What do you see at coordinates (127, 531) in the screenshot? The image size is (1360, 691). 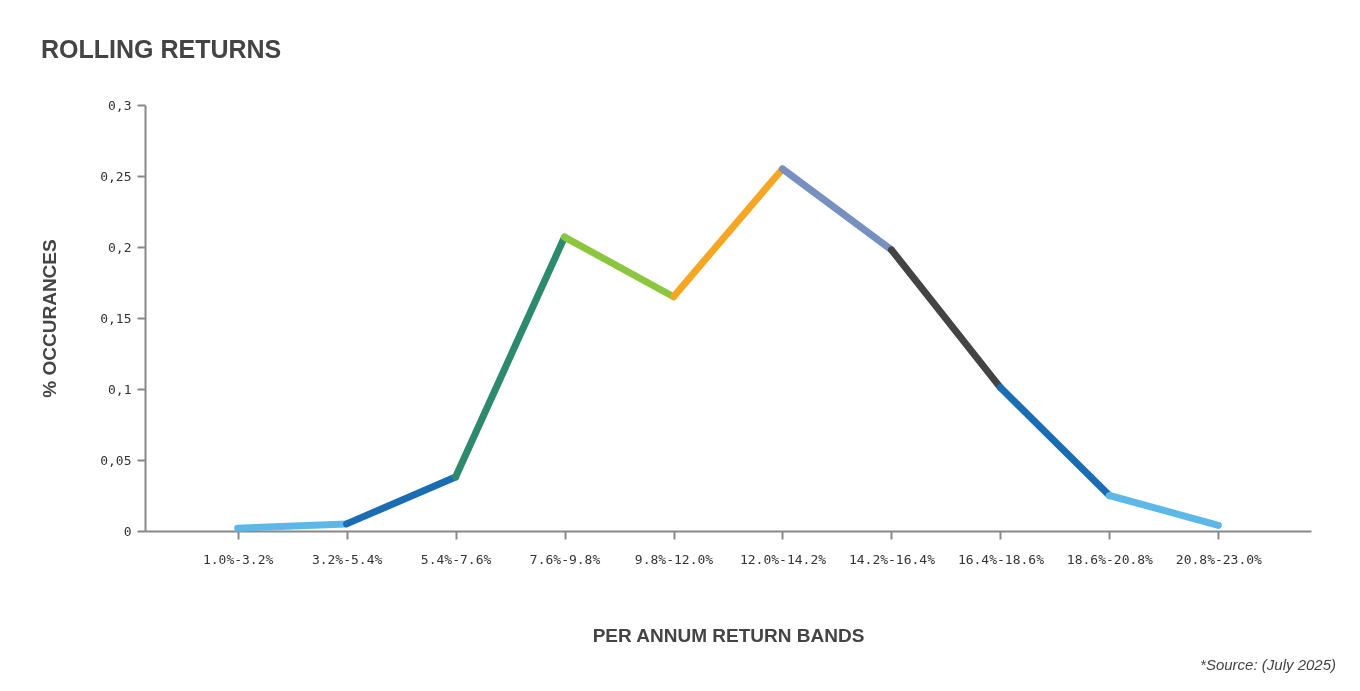 I see `y-tick-label: 0` at bounding box center [127, 531].